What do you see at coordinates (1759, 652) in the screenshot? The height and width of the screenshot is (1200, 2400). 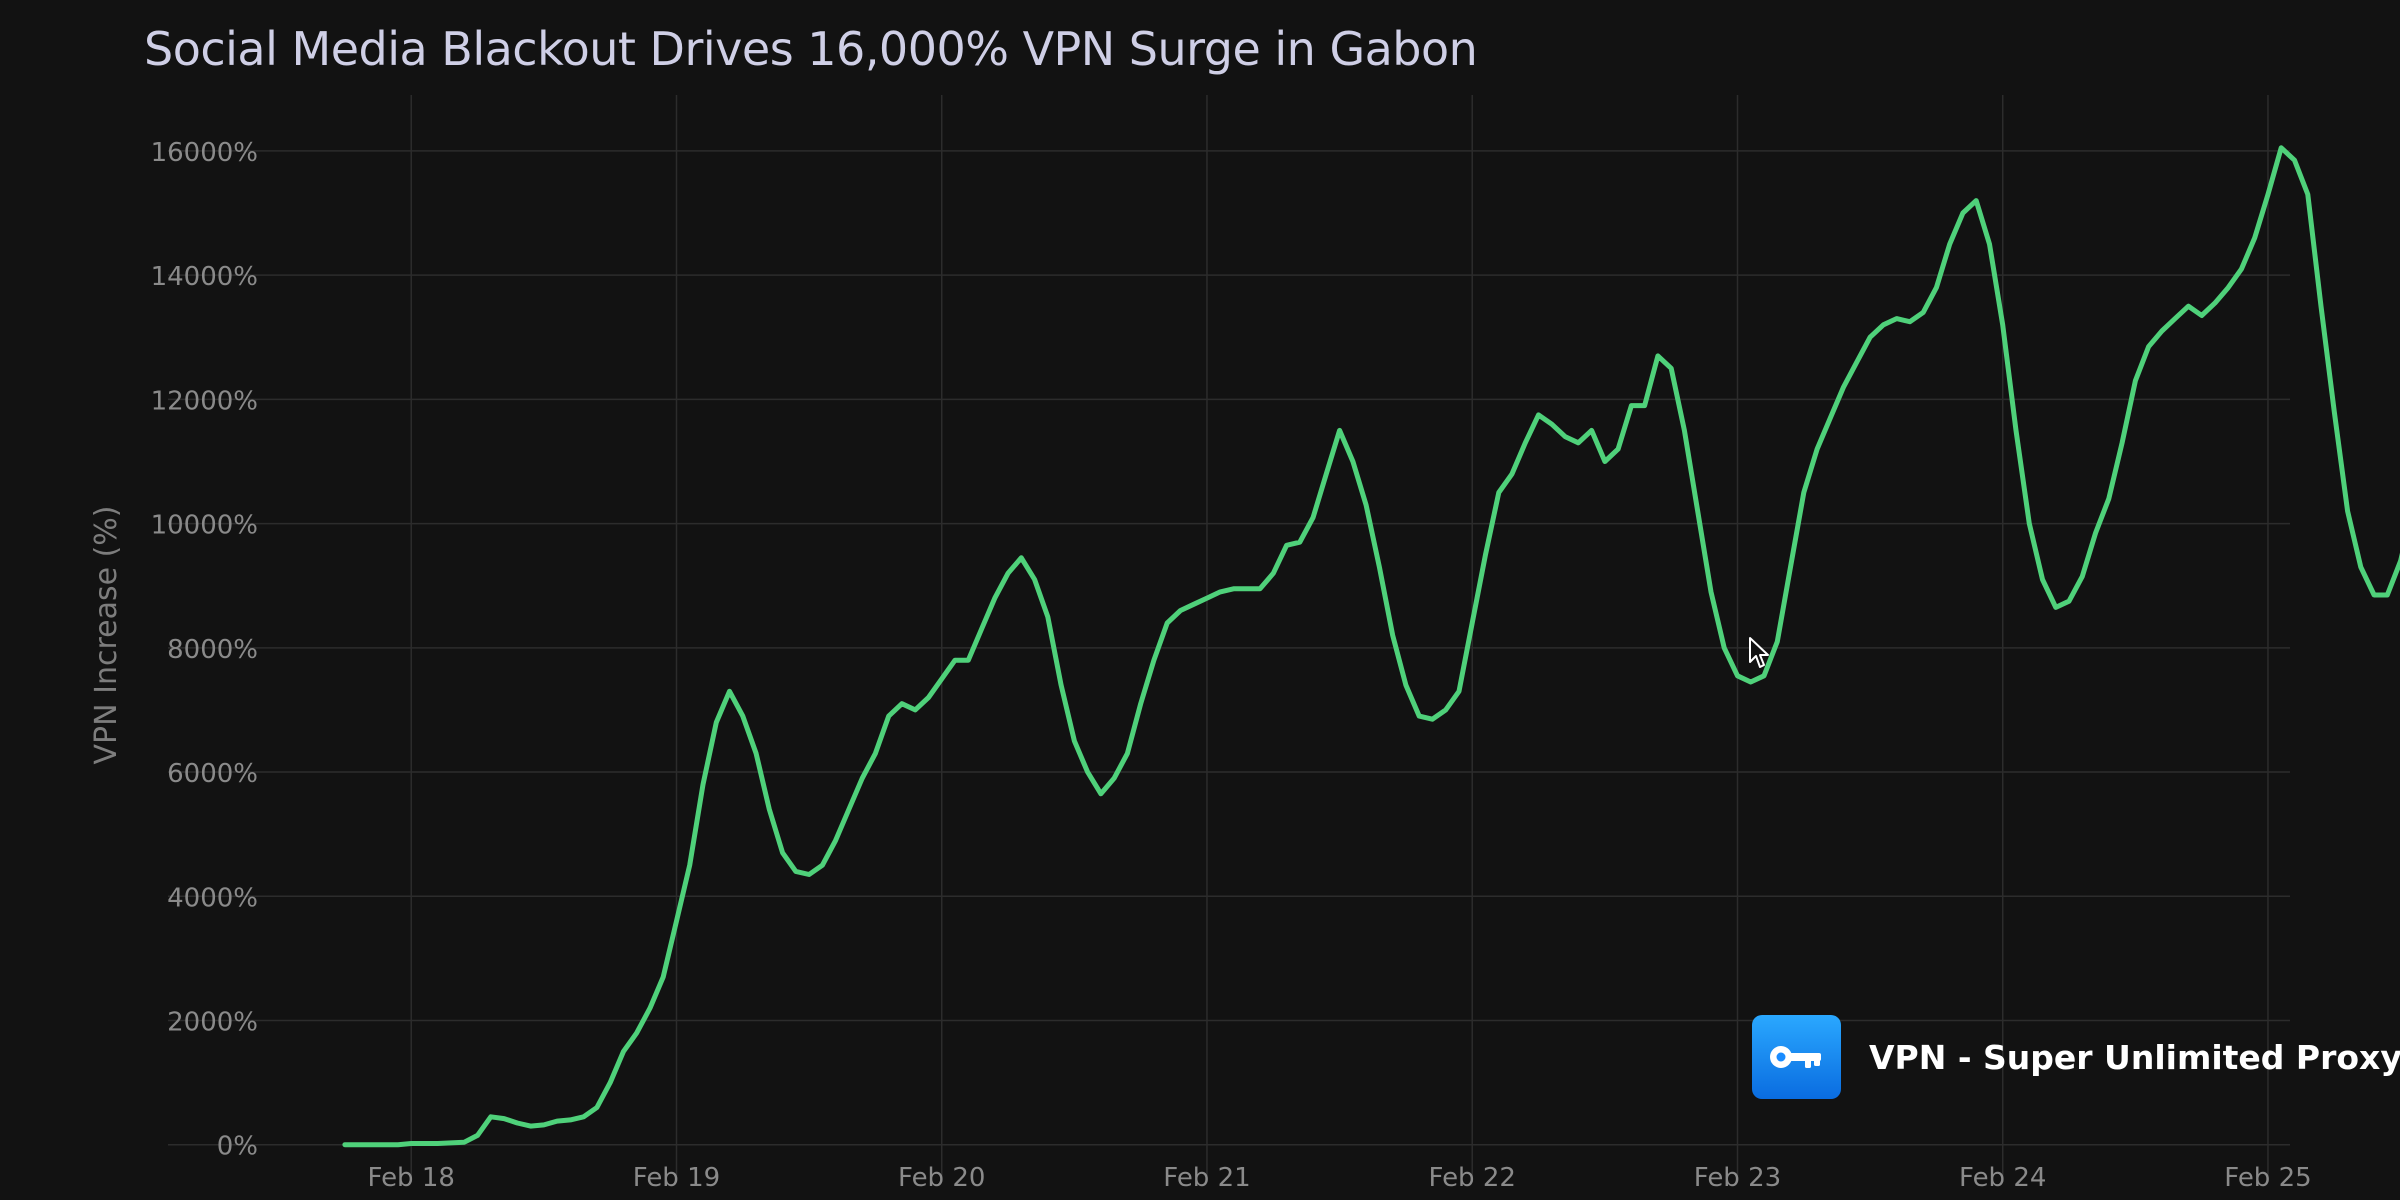 I see `mouse-cursor-icon` at bounding box center [1759, 652].